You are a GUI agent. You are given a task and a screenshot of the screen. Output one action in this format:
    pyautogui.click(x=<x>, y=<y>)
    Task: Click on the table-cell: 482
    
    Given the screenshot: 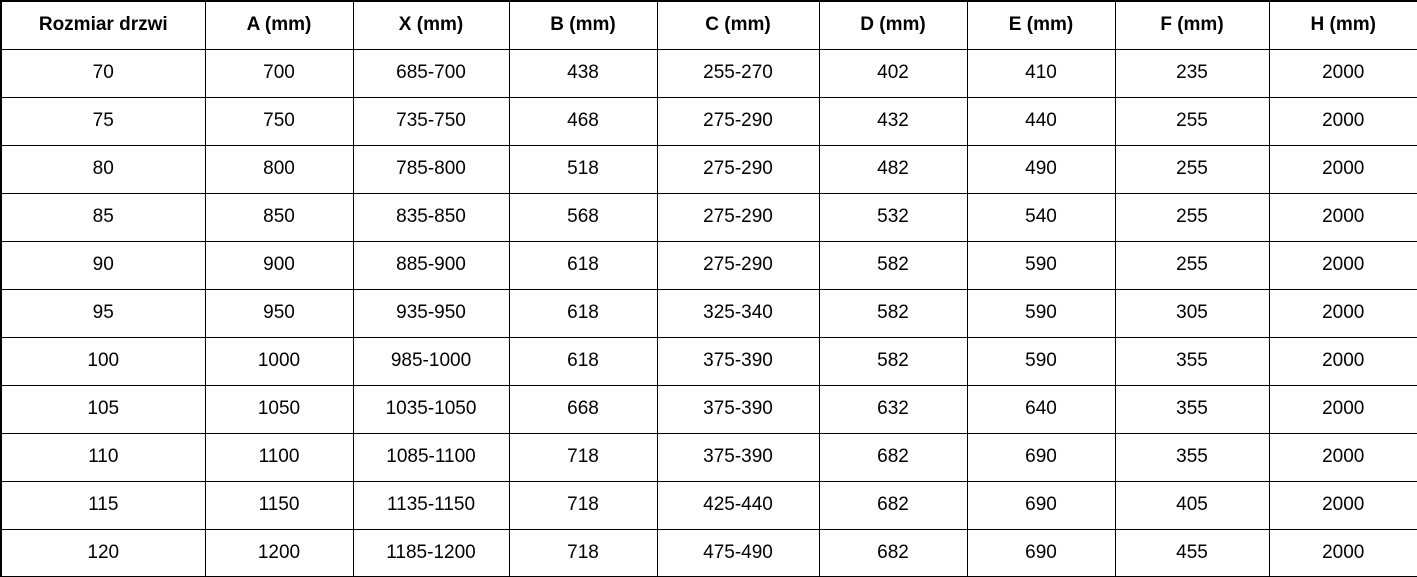 What is the action you would take?
    pyautogui.click(x=893, y=169)
    